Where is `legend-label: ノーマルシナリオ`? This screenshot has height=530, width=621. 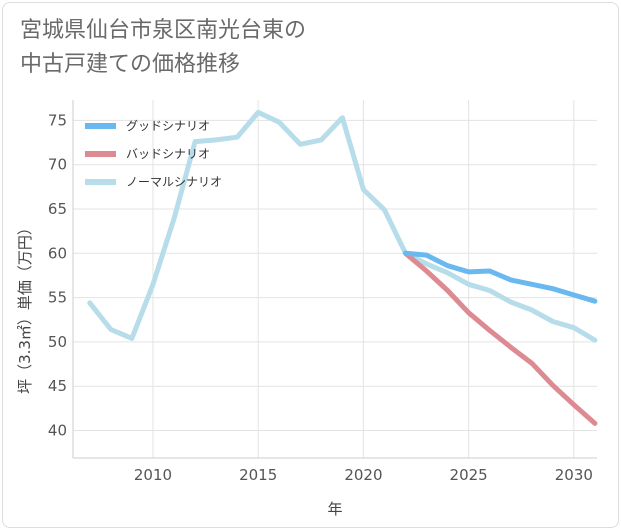 legend-label: ノーマルシナリオ is located at coordinates (174, 182).